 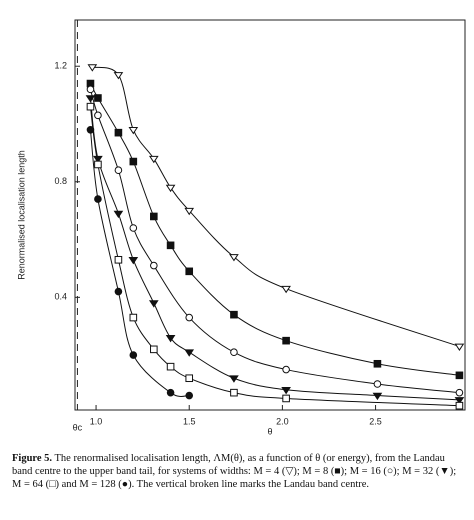 I want to click on caption-label: Figure 5., so click(x=32, y=458).